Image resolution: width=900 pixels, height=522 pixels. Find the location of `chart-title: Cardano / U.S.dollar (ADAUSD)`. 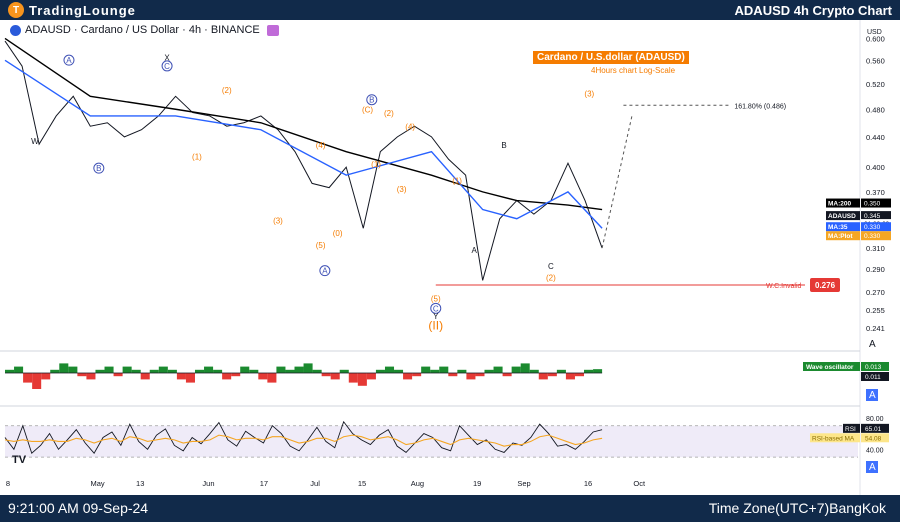

chart-title: Cardano / U.S.dollar (ADAUSD) is located at coordinates (611, 57).